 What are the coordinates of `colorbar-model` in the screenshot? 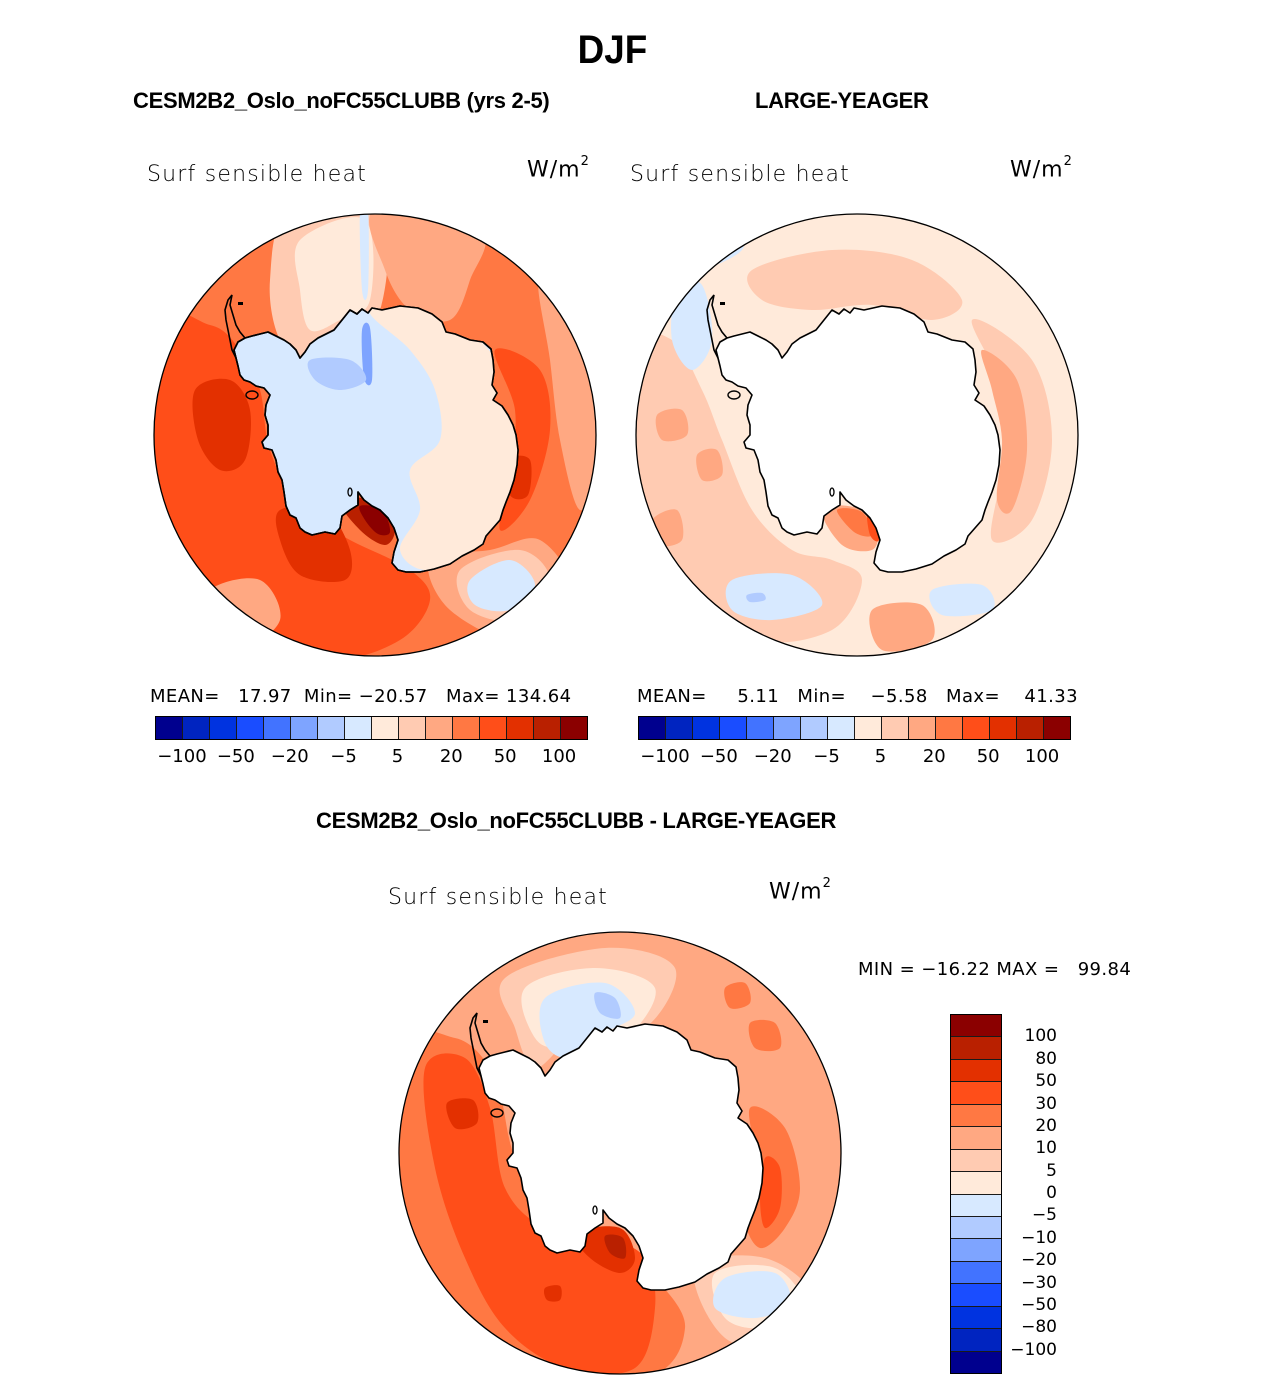 It's located at (371, 728).